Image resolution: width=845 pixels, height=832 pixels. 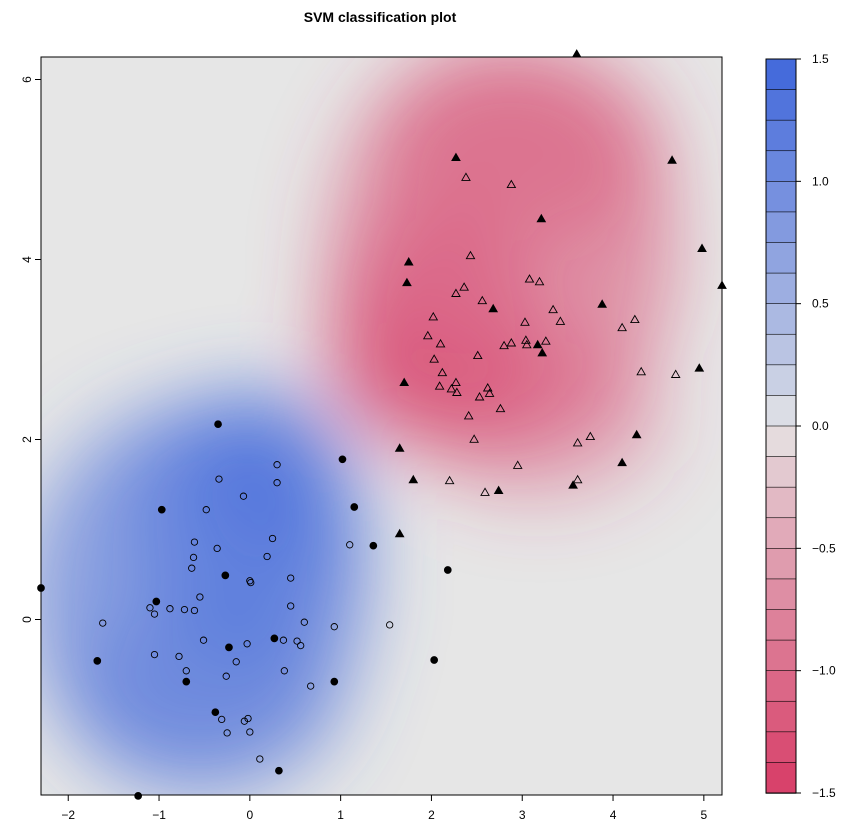 What do you see at coordinates (820, 181) in the screenshot?
I see `colorbar-tick-label: 1.0` at bounding box center [820, 181].